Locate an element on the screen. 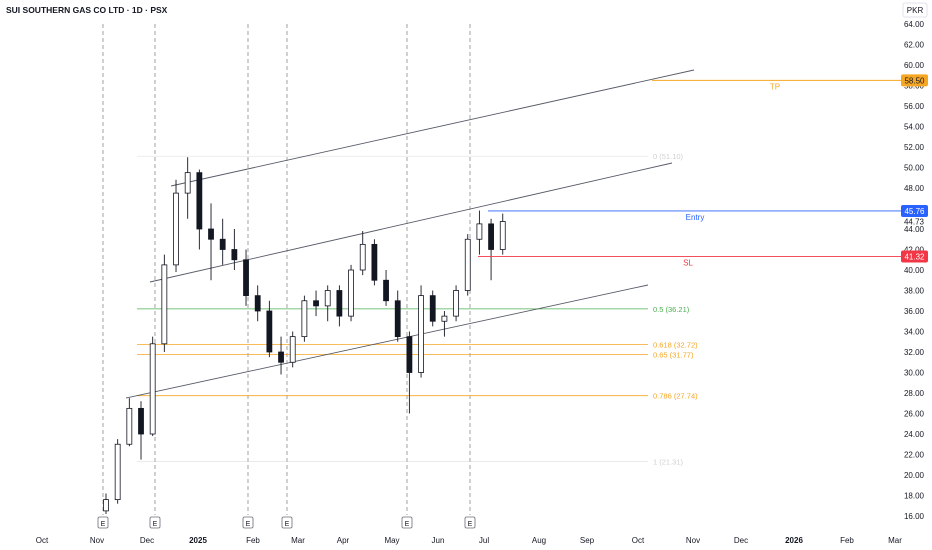  price-tick-label: 24.00 is located at coordinates (914, 434).